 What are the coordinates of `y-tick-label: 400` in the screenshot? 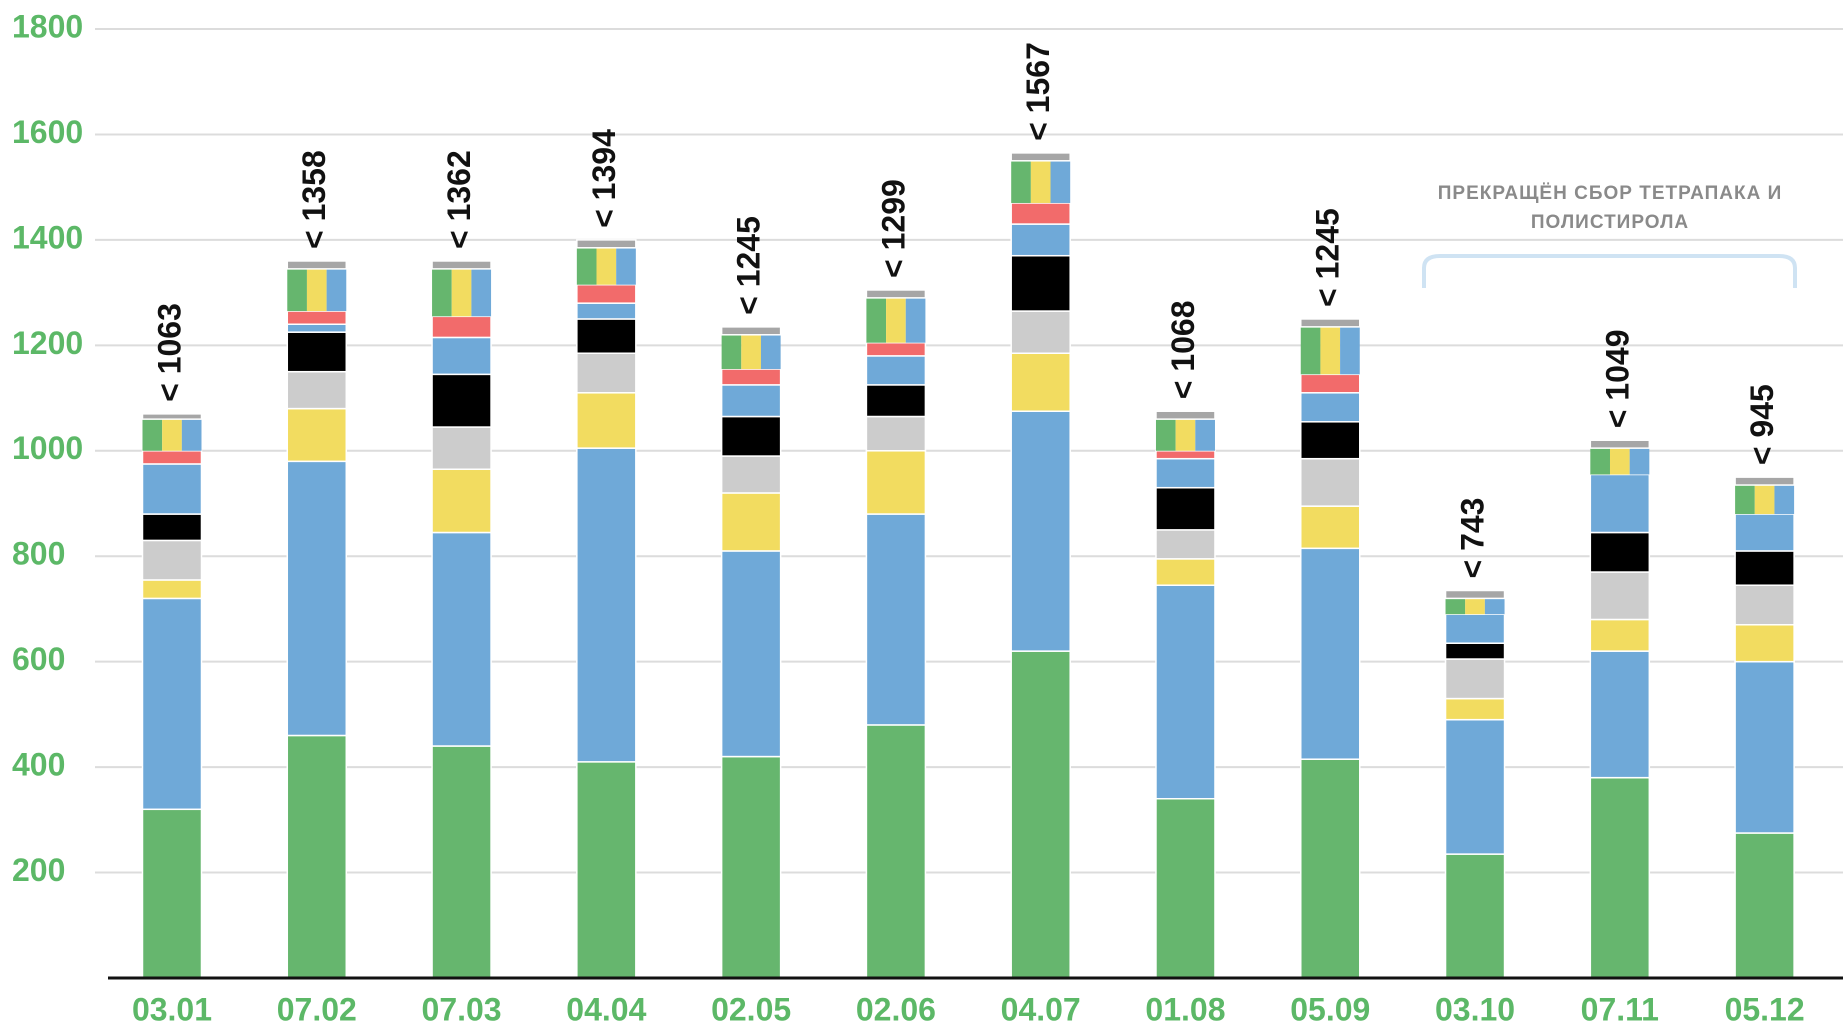 It's located at (38, 765).